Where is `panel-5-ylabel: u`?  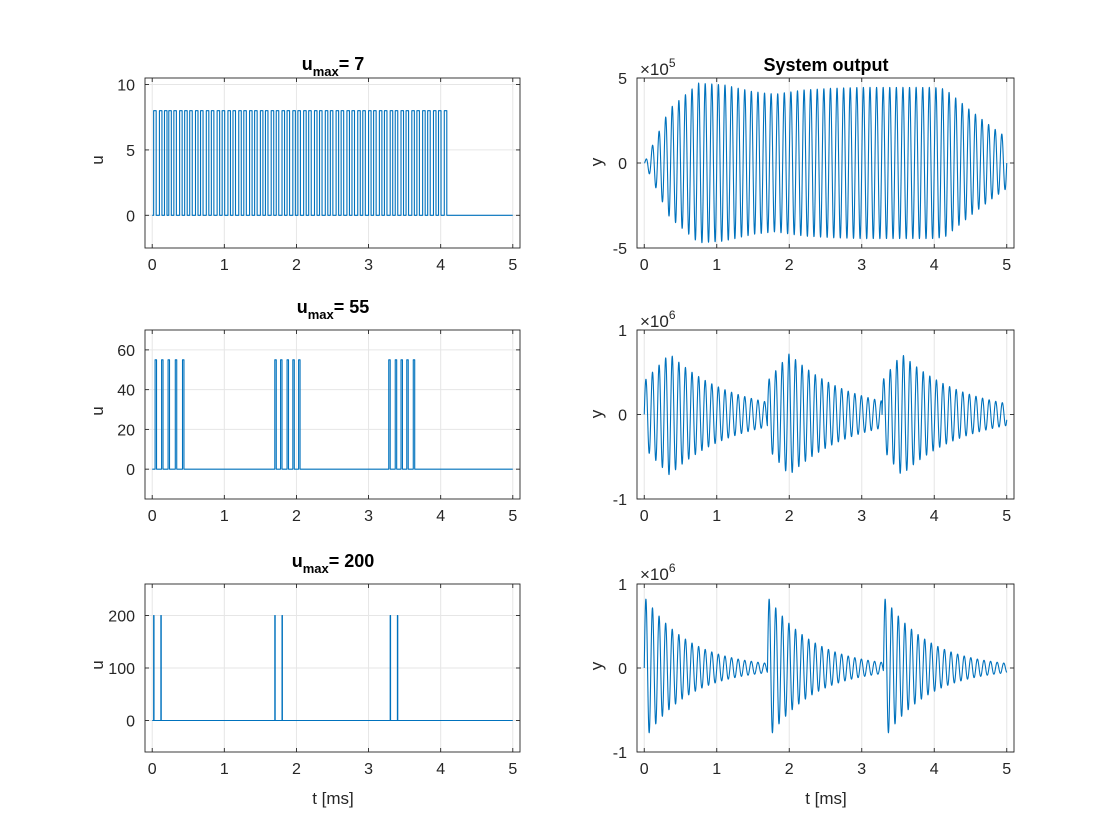
panel-5-ylabel: u is located at coordinates (97, 664).